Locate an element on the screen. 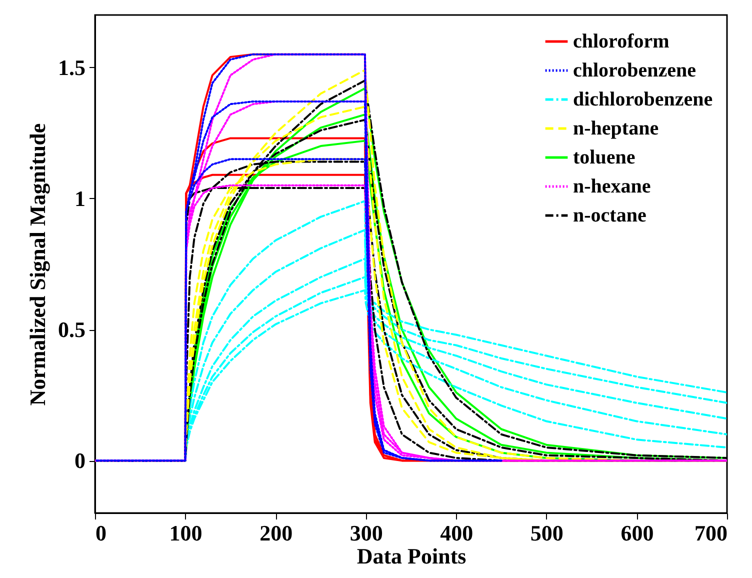 This screenshot has width=752, height=578. legend-label: n-hexane is located at coordinates (612, 187).